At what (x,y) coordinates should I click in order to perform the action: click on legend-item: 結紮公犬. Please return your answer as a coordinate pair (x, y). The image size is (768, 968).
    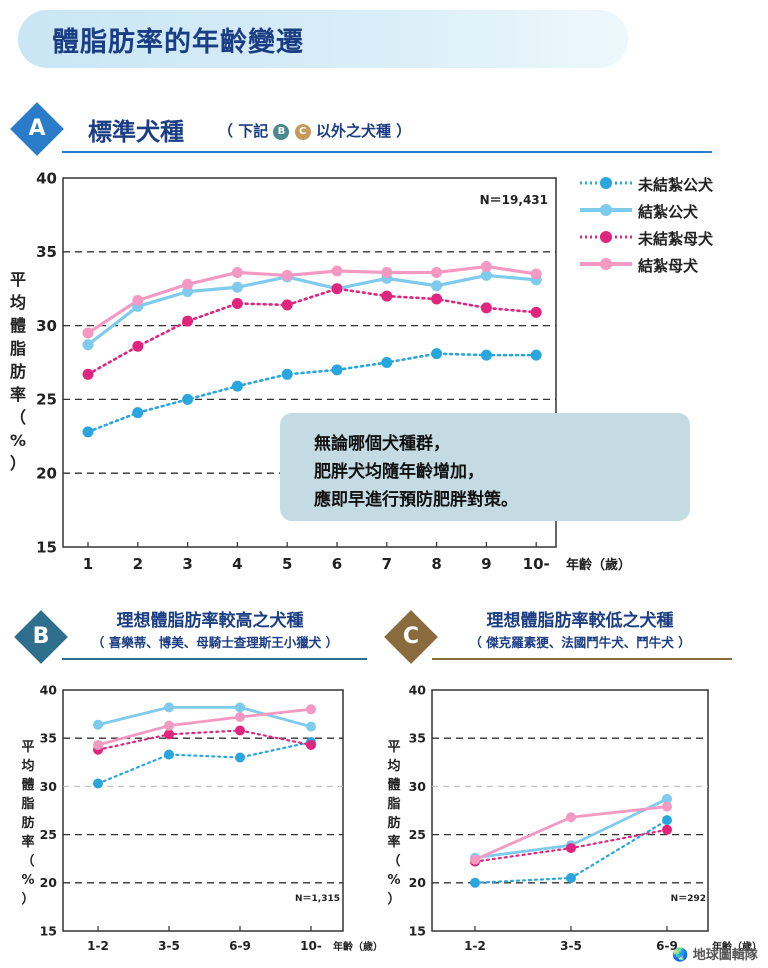
    Looking at the image, I should click on (638, 212).